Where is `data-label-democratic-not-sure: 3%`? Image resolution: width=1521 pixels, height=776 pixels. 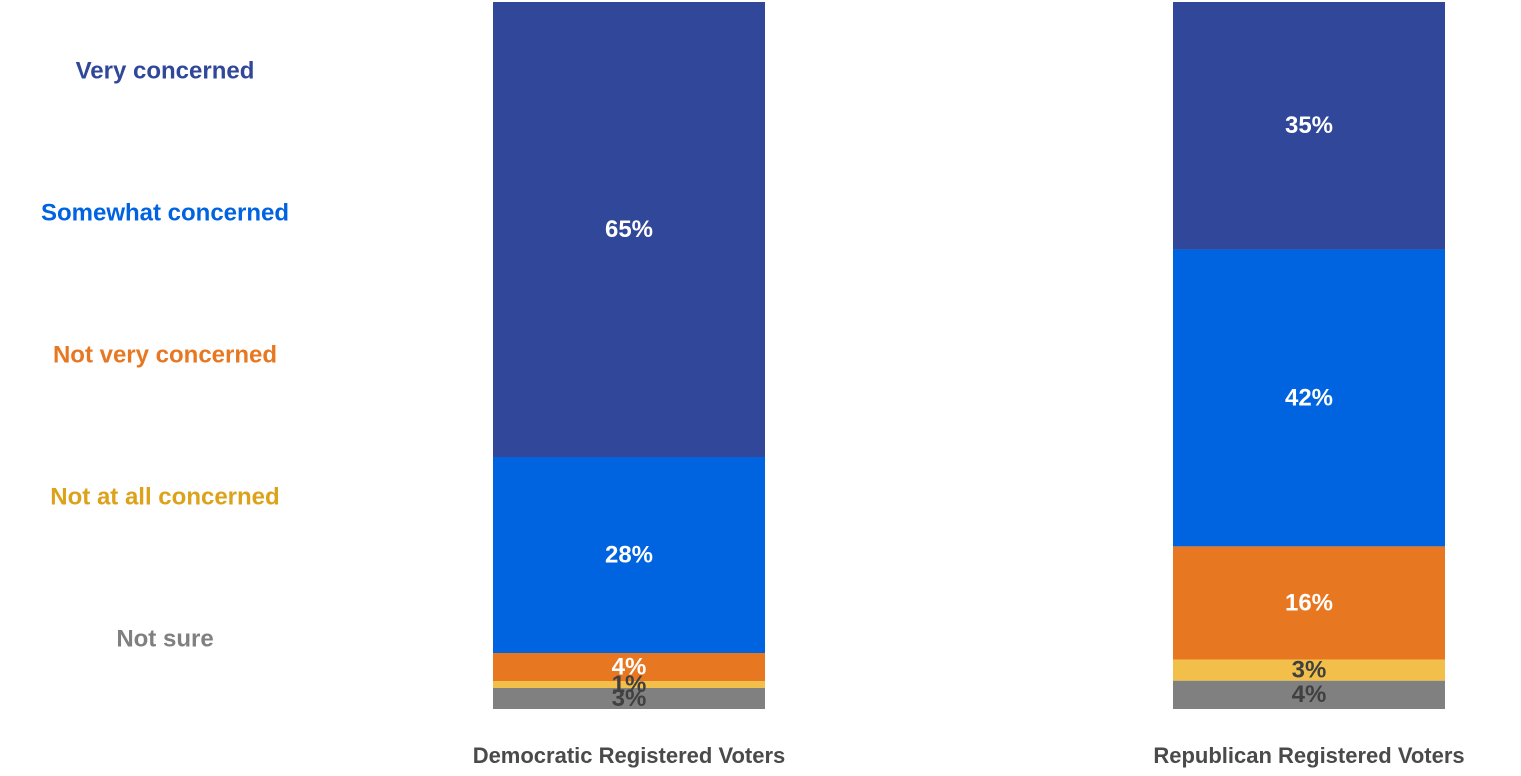 data-label-democratic-not-sure: 3% is located at coordinates (629, 698).